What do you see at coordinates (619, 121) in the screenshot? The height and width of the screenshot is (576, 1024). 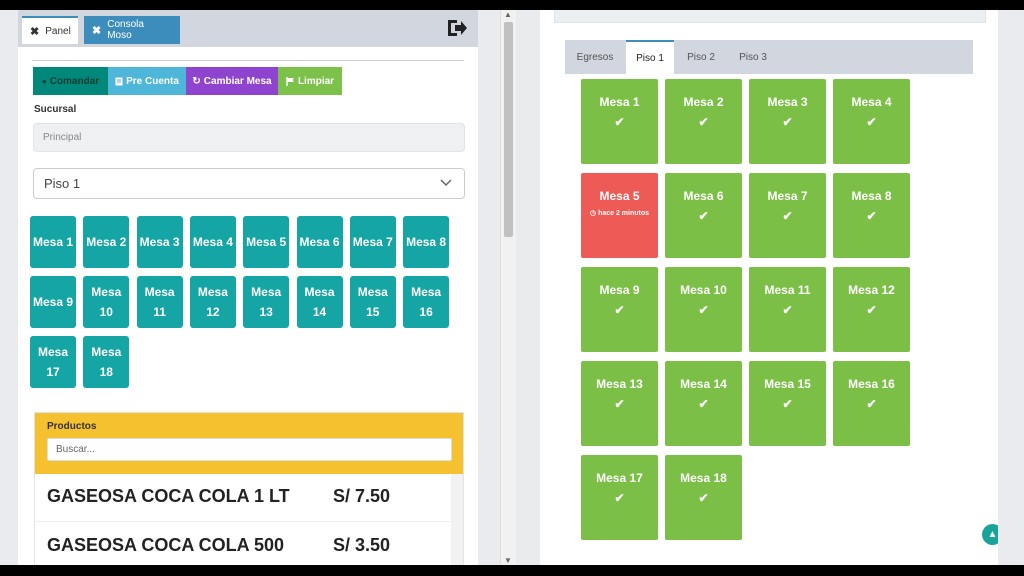 I see `mesa-card: Mesa 1 ✔` at bounding box center [619, 121].